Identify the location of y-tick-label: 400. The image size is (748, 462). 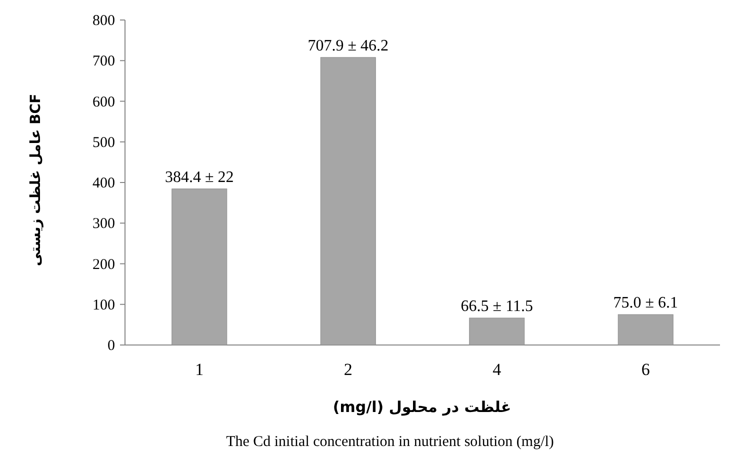
(103, 184).